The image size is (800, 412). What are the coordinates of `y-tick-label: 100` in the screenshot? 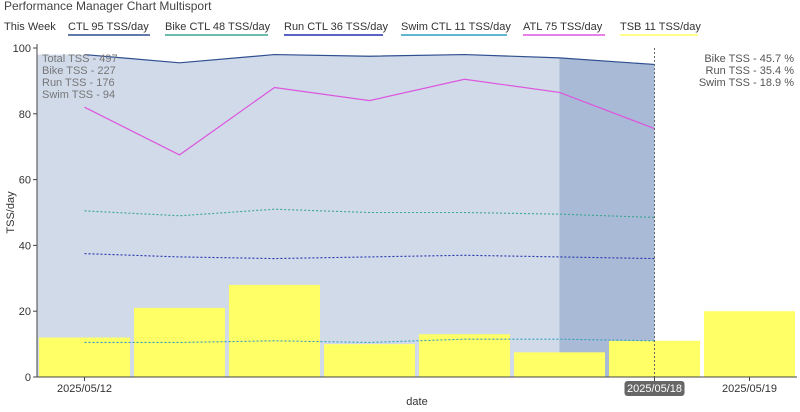 It's located at (22, 49).